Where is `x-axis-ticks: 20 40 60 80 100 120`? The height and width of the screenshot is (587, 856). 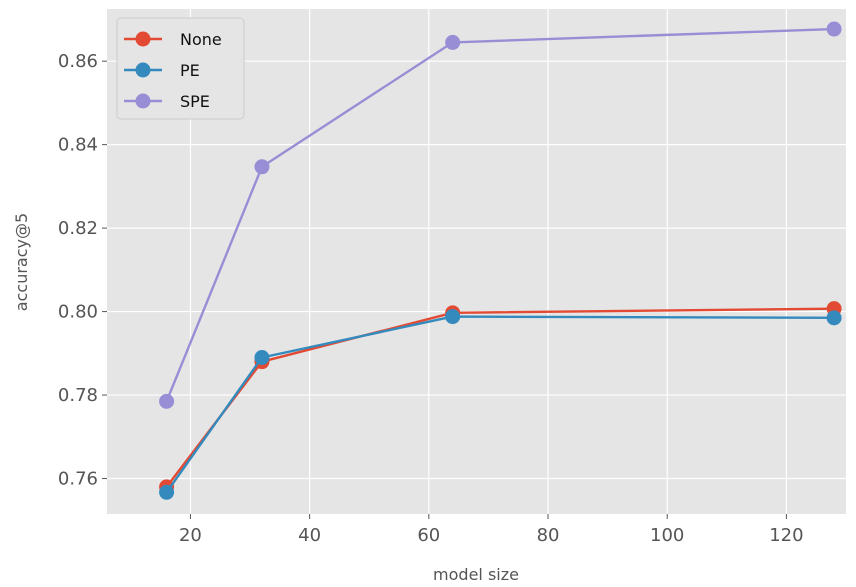 x-axis-ticks: 20 40 60 80 100 120 is located at coordinates (491, 530).